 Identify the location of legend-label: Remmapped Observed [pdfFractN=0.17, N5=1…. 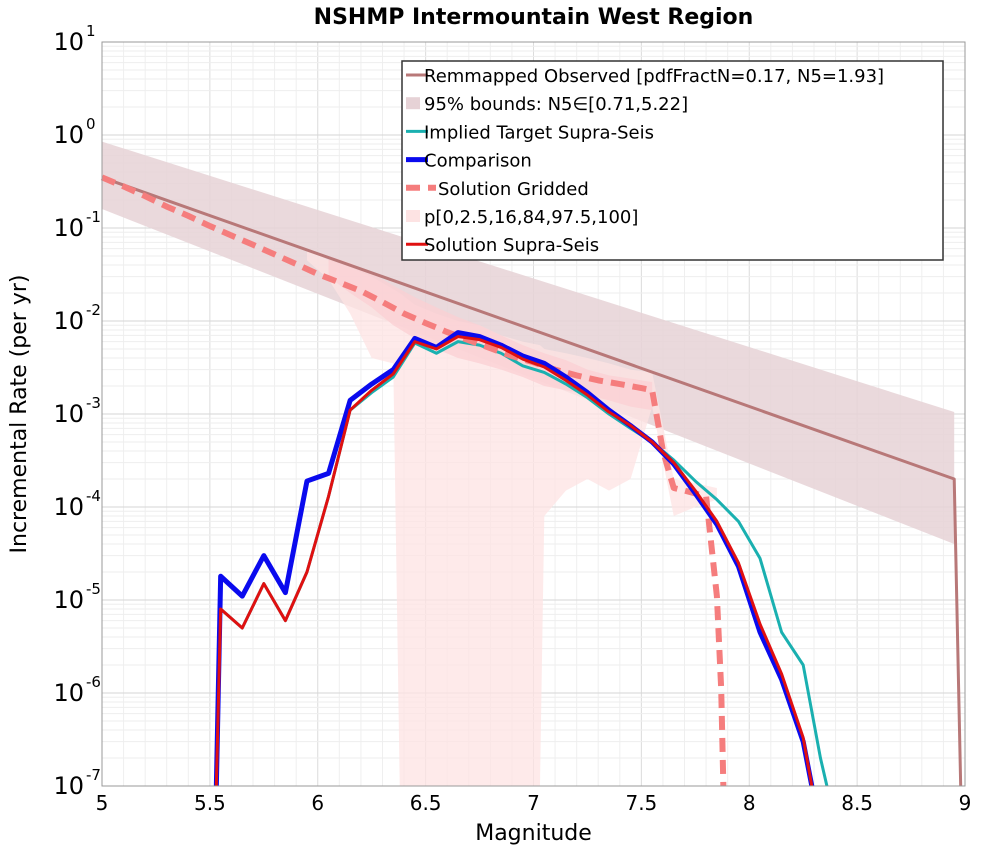
(654, 76).